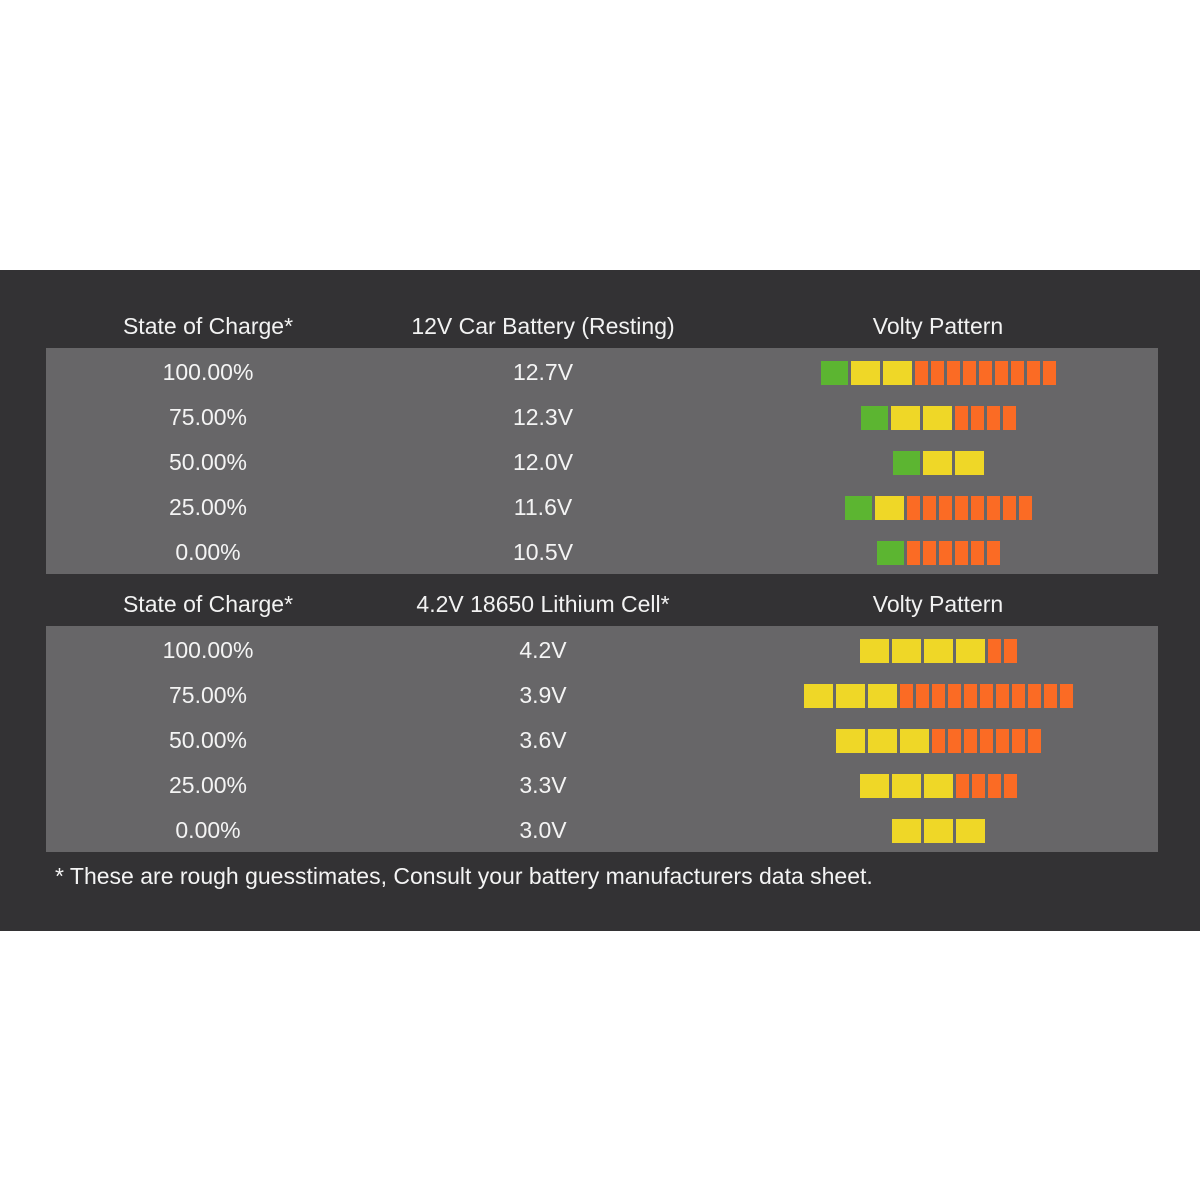 This screenshot has width=1200, height=1200. What do you see at coordinates (543, 604) in the screenshot?
I see `header-voltage: 4.2V 18650 Lithium Cell*` at bounding box center [543, 604].